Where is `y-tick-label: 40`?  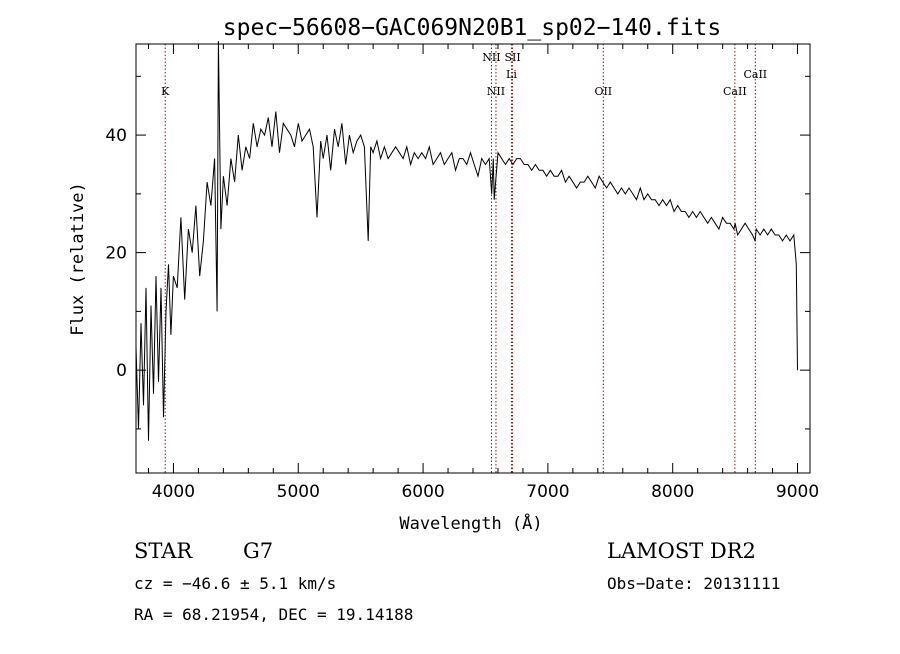 y-tick-label: 40 is located at coordinates (116, 136).